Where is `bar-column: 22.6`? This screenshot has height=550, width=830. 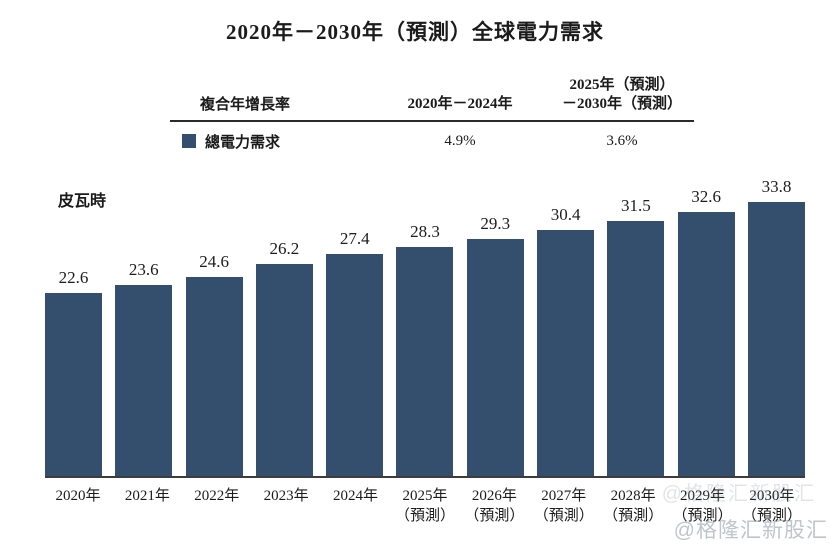
bar-column: 22.6 is located at coordinates (73, 372).